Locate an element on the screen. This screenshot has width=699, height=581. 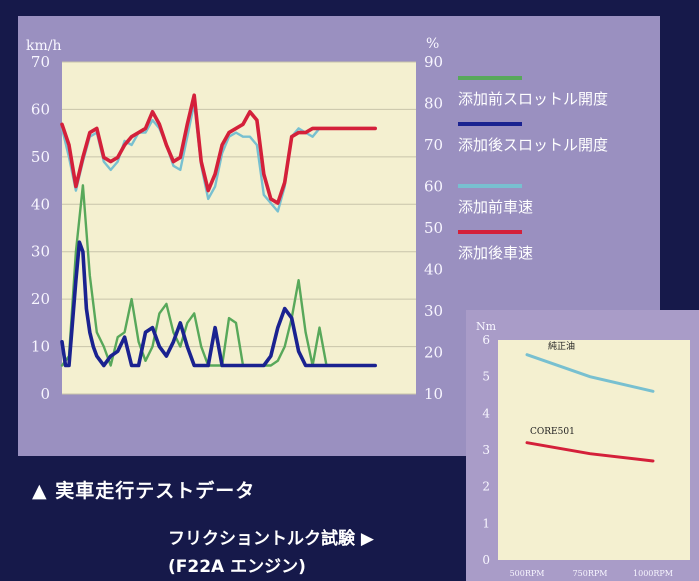
friction-y-tick: 2 is located at coordinates (486, 487).